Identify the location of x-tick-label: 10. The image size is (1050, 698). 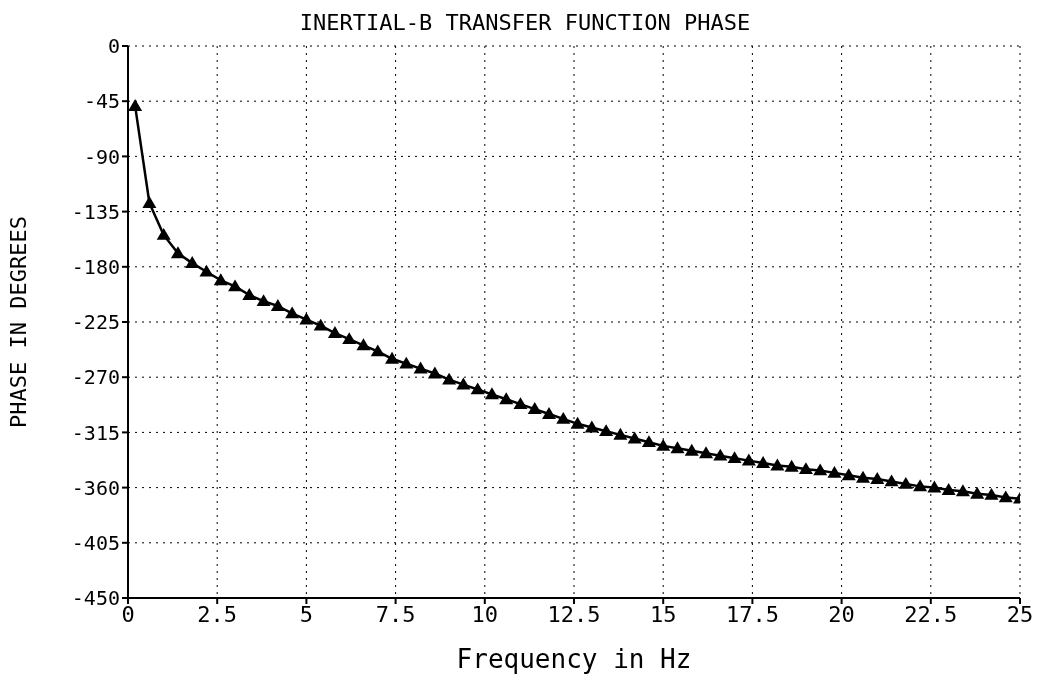
(485, 614).